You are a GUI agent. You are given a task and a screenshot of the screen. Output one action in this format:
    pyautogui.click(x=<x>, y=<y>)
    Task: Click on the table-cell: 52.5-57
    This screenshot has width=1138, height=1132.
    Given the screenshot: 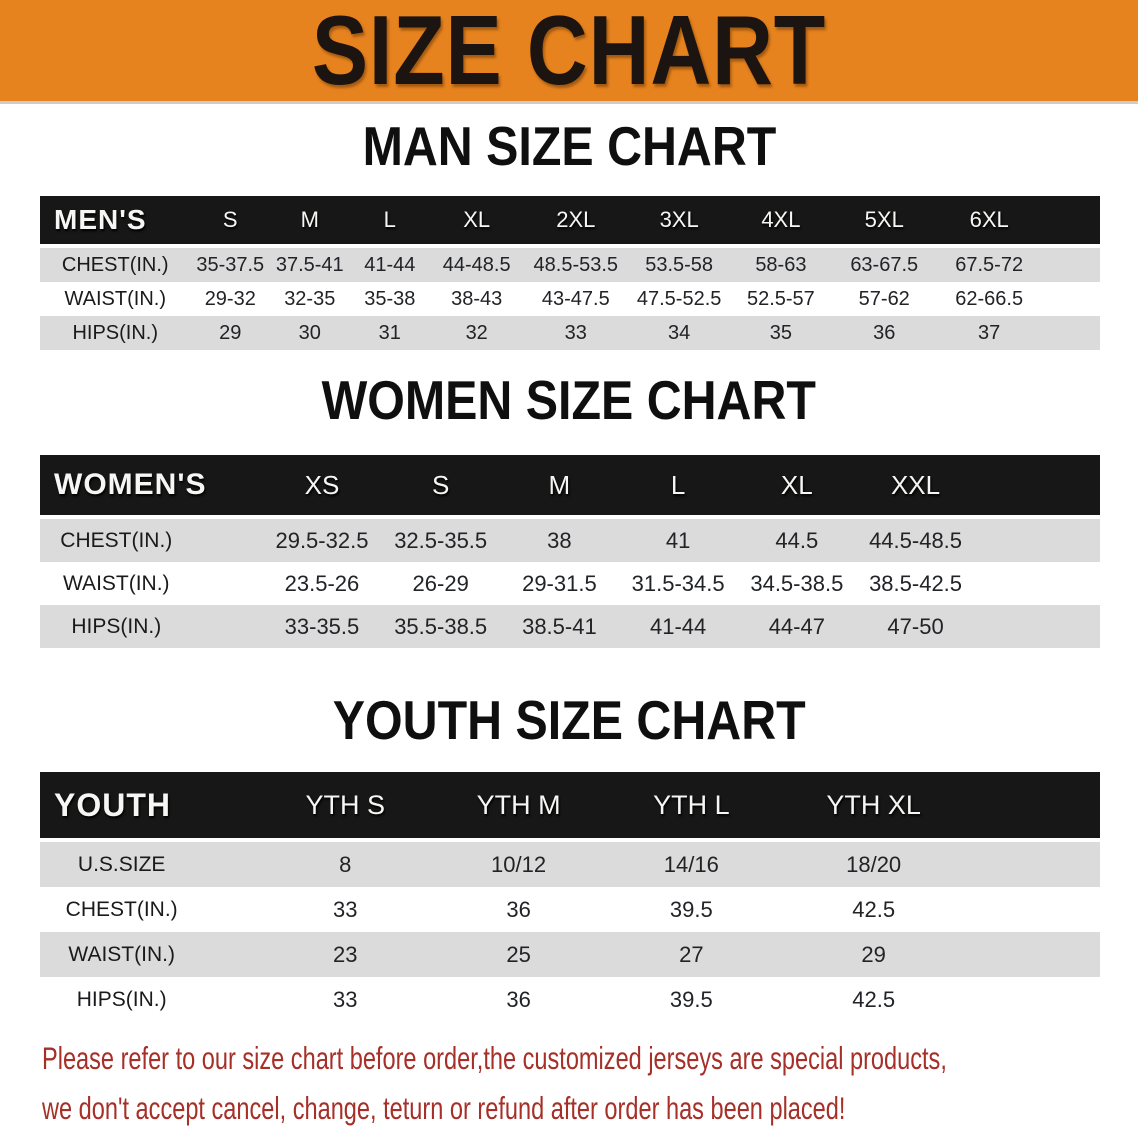 What is the action you would take?
    pyautogui.click(x=781, y=299)
    